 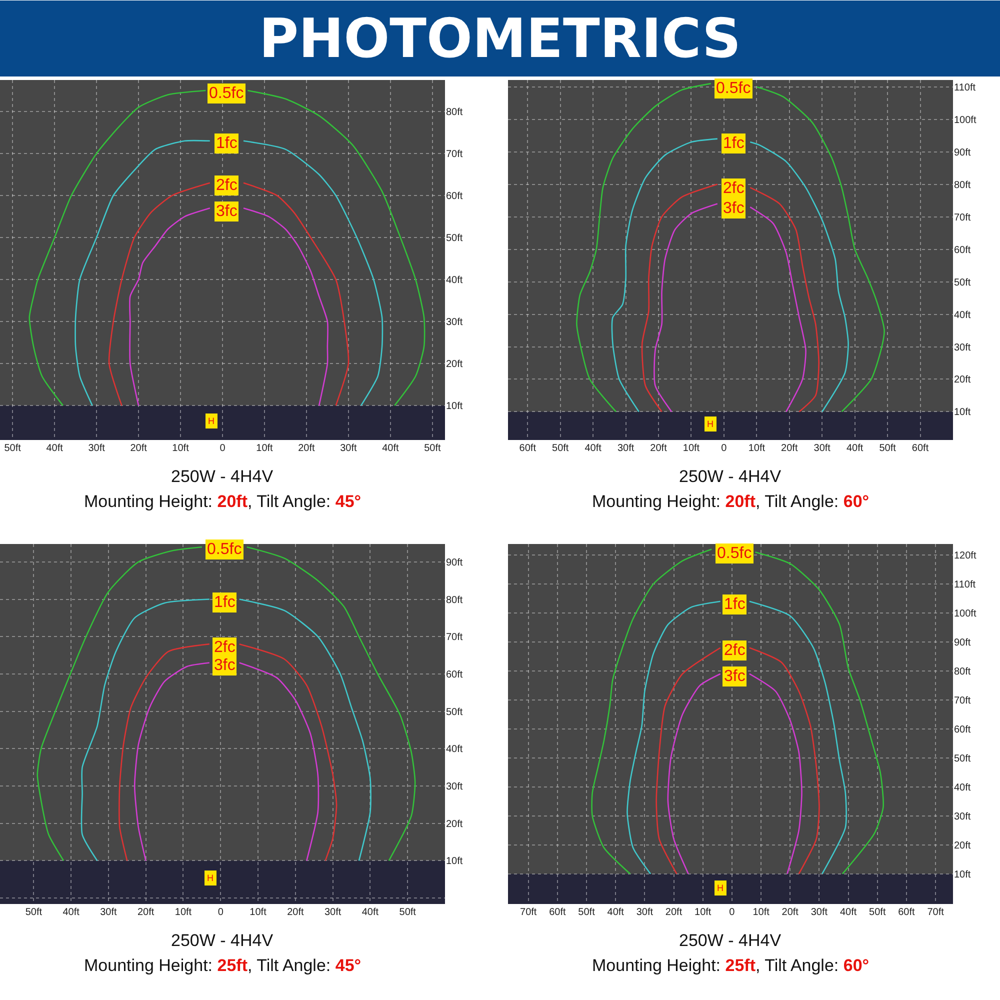 What do you see at coordinates (731, 501) in the screenshot?
I see `text: Mounting Height: 20ft, Tilt Angle: 60°` at bounding box center [731, 501].